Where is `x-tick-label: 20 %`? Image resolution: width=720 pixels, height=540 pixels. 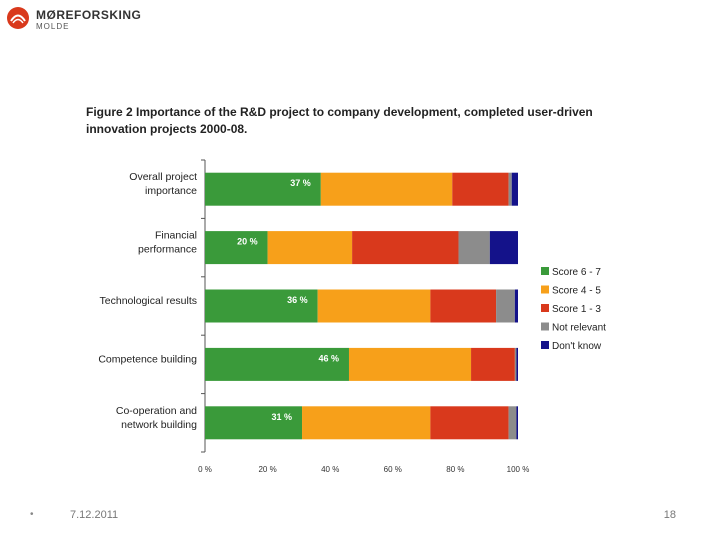 x-tick-label: 20 % is located at coordinates (267, 469).